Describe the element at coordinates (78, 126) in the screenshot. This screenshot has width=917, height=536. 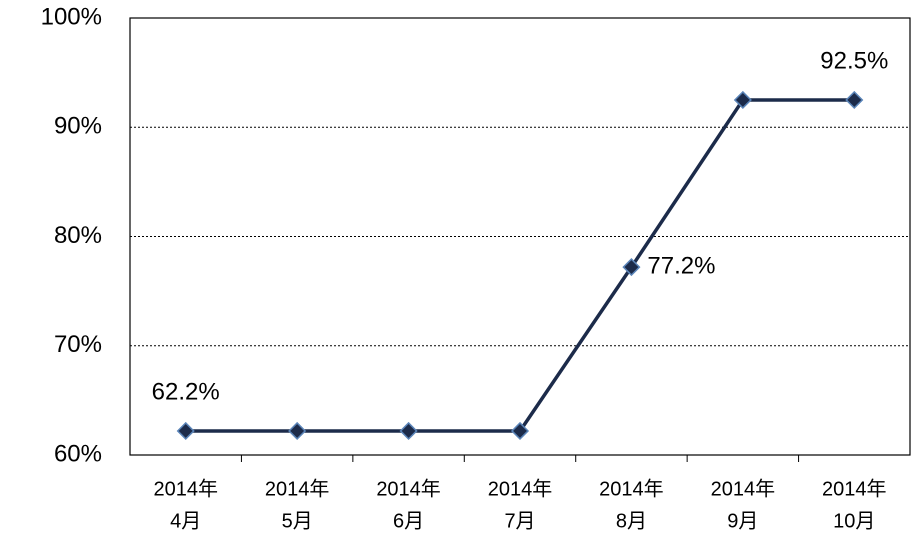
I see `y-tick-label: 90%` at that location.